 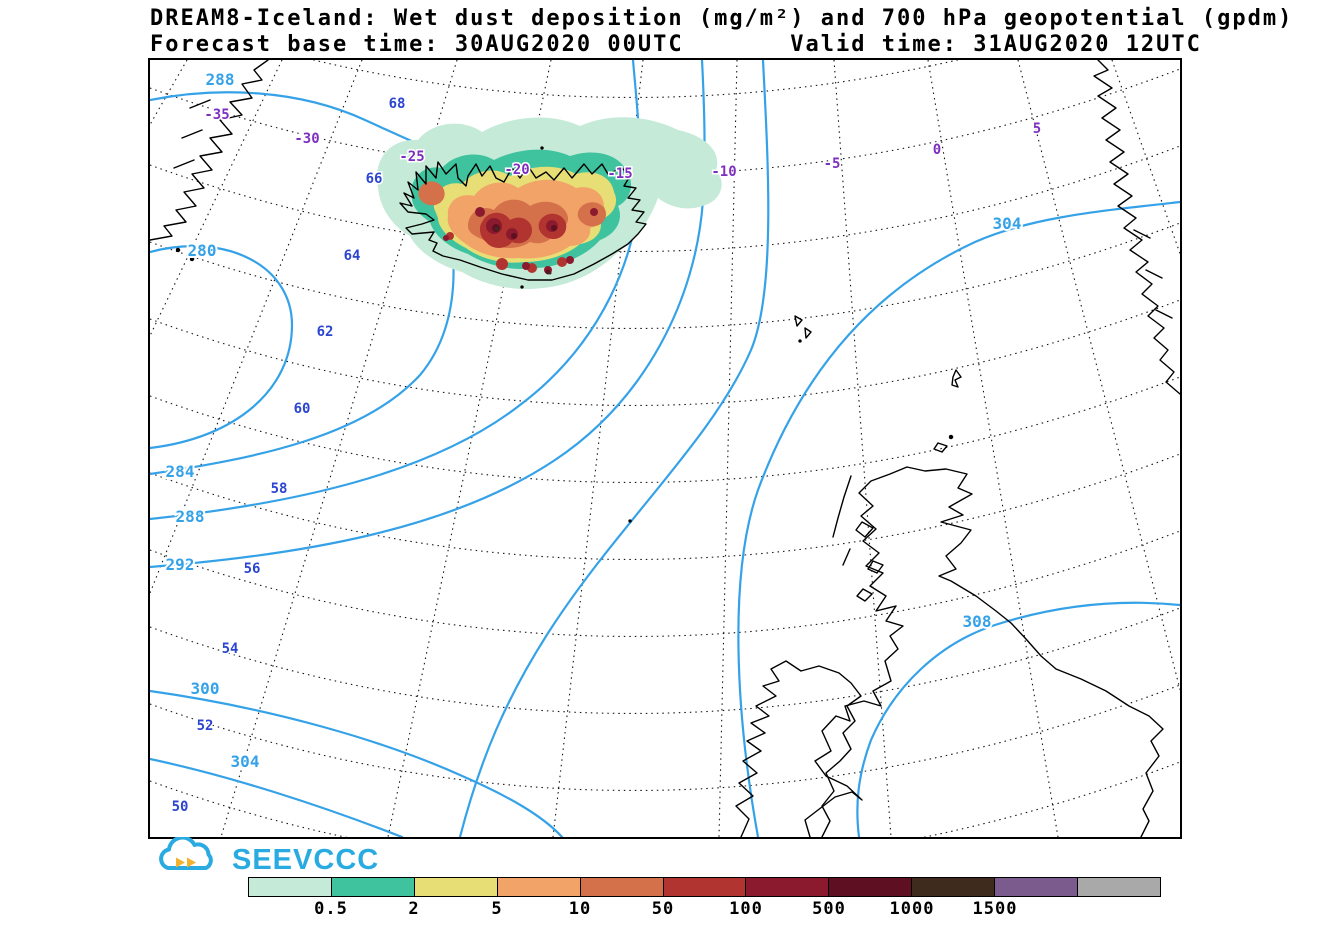 What do you see at coordinates (230, 649) in the screenshot?
I see `latitude-label: 54` at bounding box center [230, 649].